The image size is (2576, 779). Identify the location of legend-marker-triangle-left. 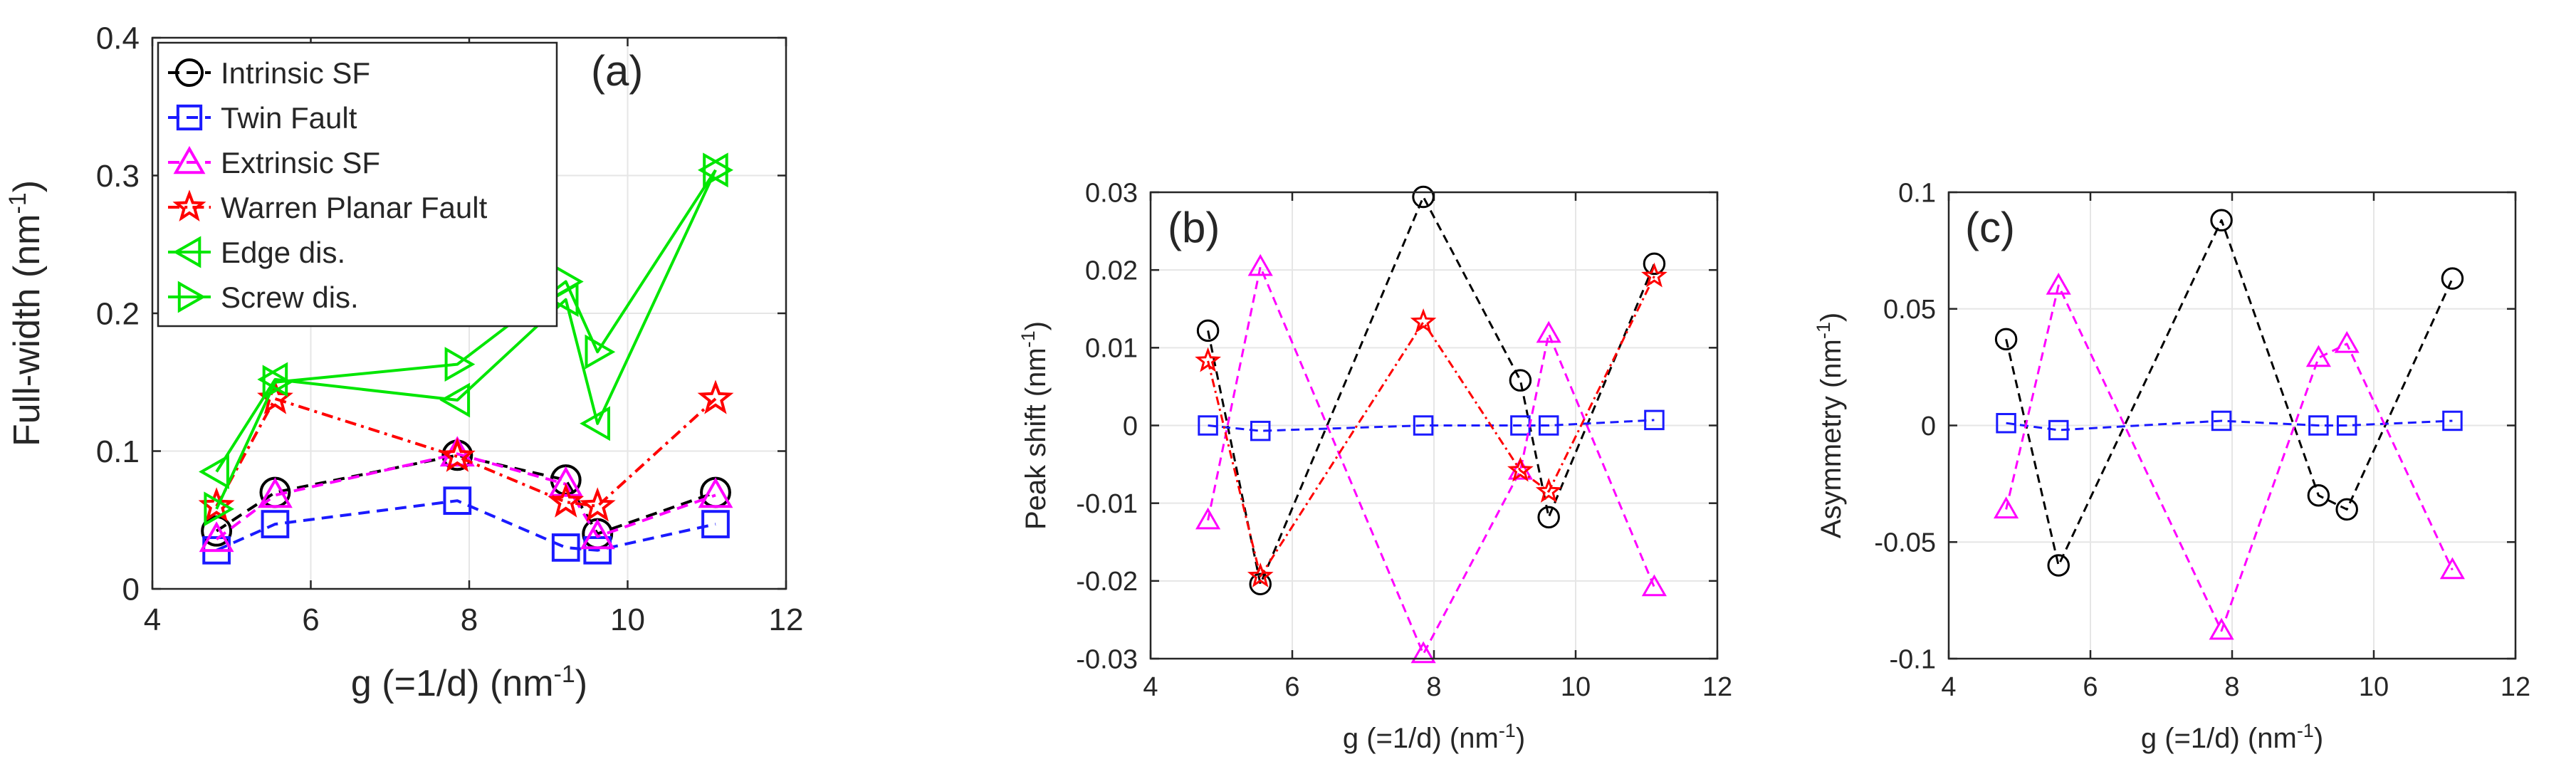
(186, 252).